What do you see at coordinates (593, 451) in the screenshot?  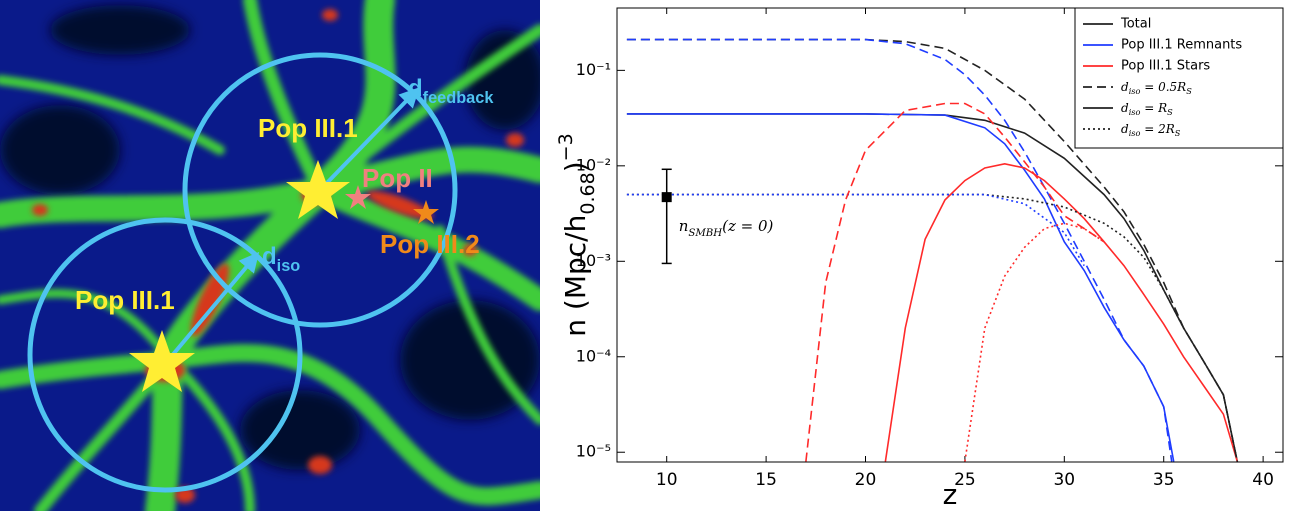 I see `y-tick-label: 10⁻⁵` at bounding box center [593, 451].